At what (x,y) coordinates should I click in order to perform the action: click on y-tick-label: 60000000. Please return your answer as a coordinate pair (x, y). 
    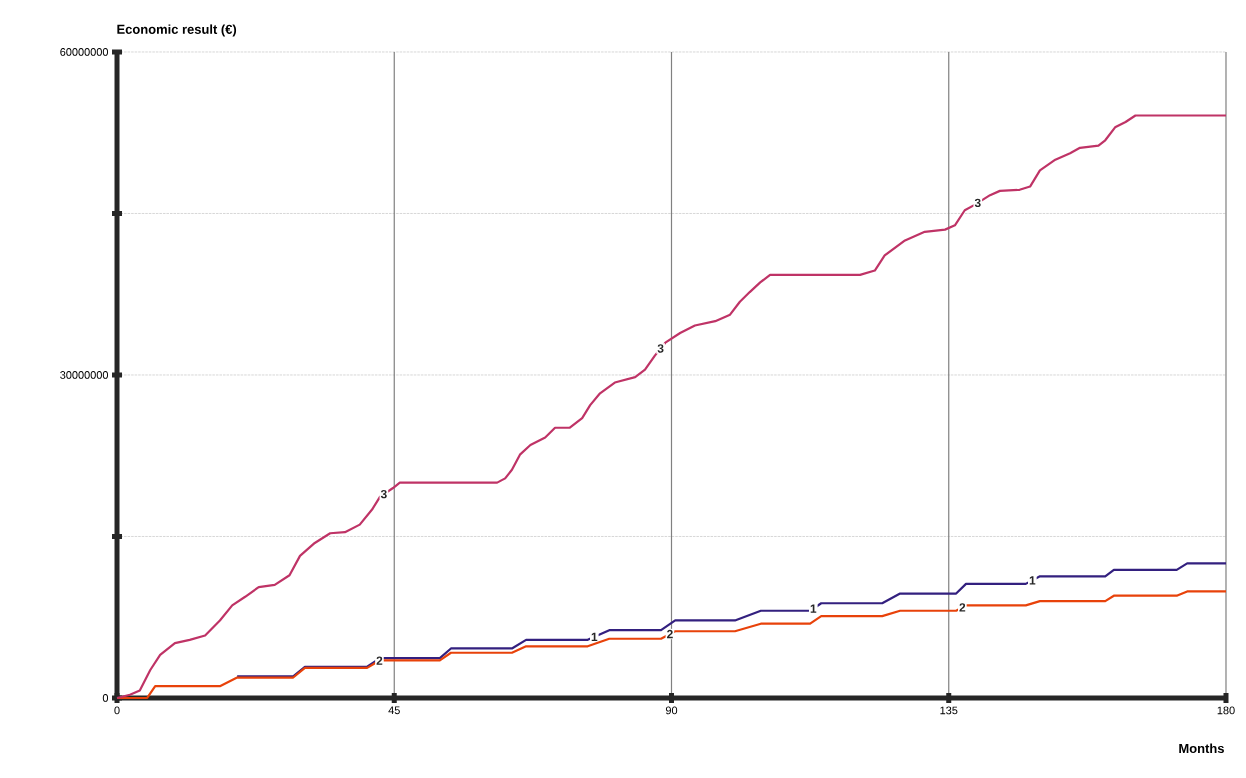
    Looking at the image, I should click on (84, 52).